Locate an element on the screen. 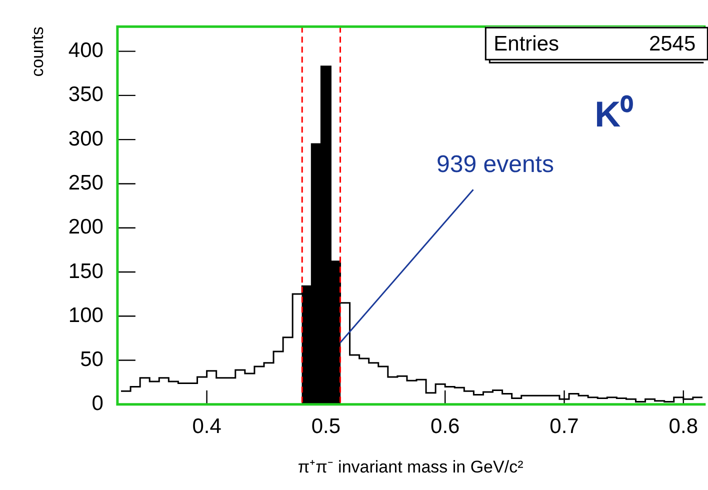 This screenshot has width=708, height=490. y-tick-label: 400 is located at coordinates (86, 50).